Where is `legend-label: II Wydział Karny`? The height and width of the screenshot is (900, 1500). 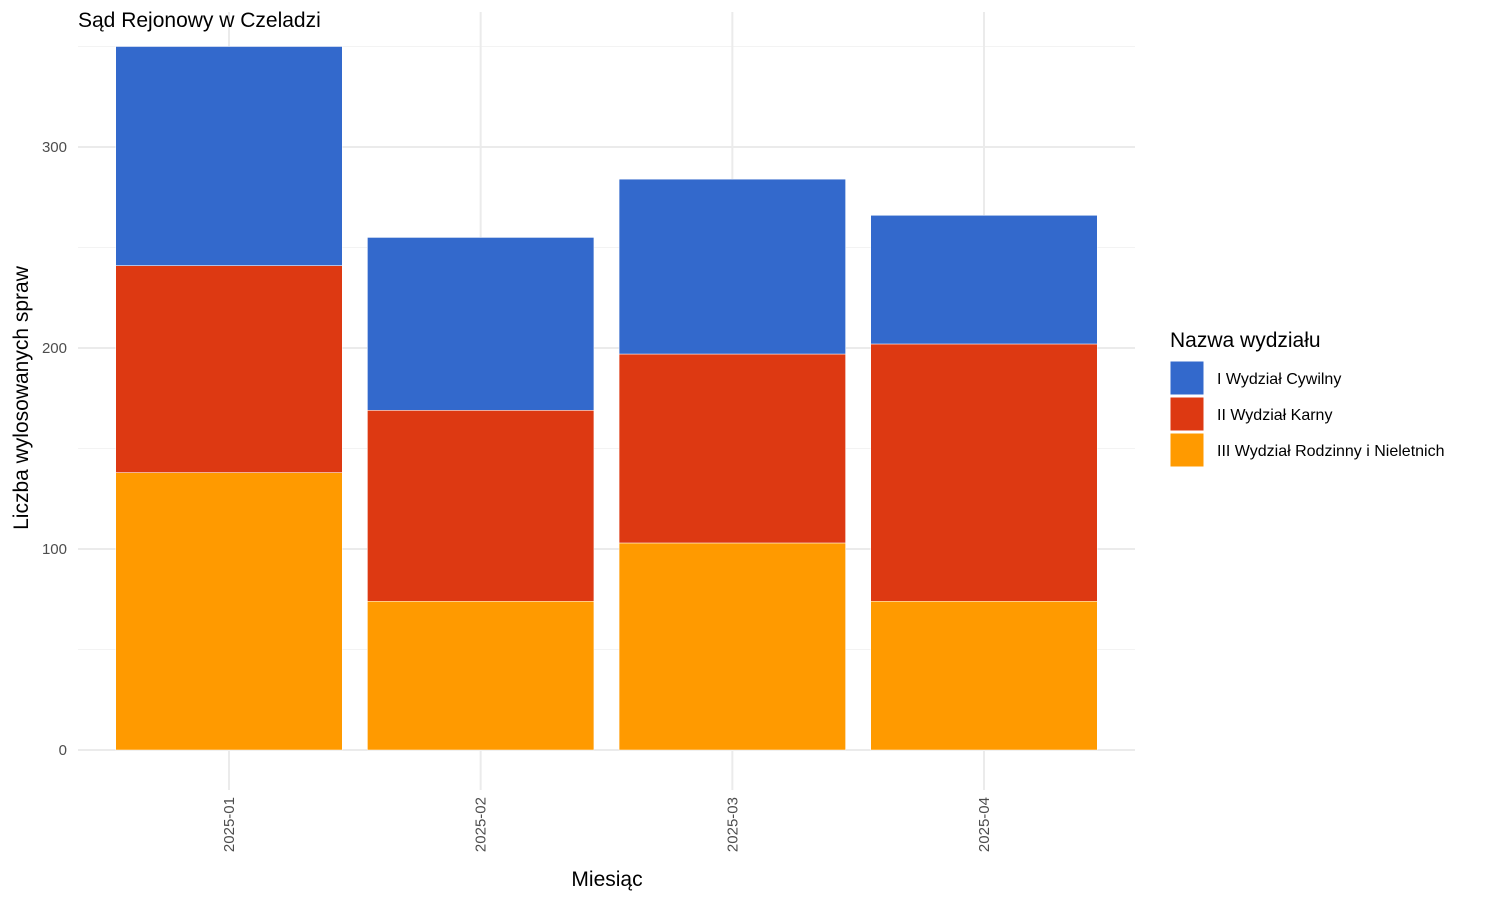
legend-label: II Wydział Karny is located at coordinates (1274, 415).